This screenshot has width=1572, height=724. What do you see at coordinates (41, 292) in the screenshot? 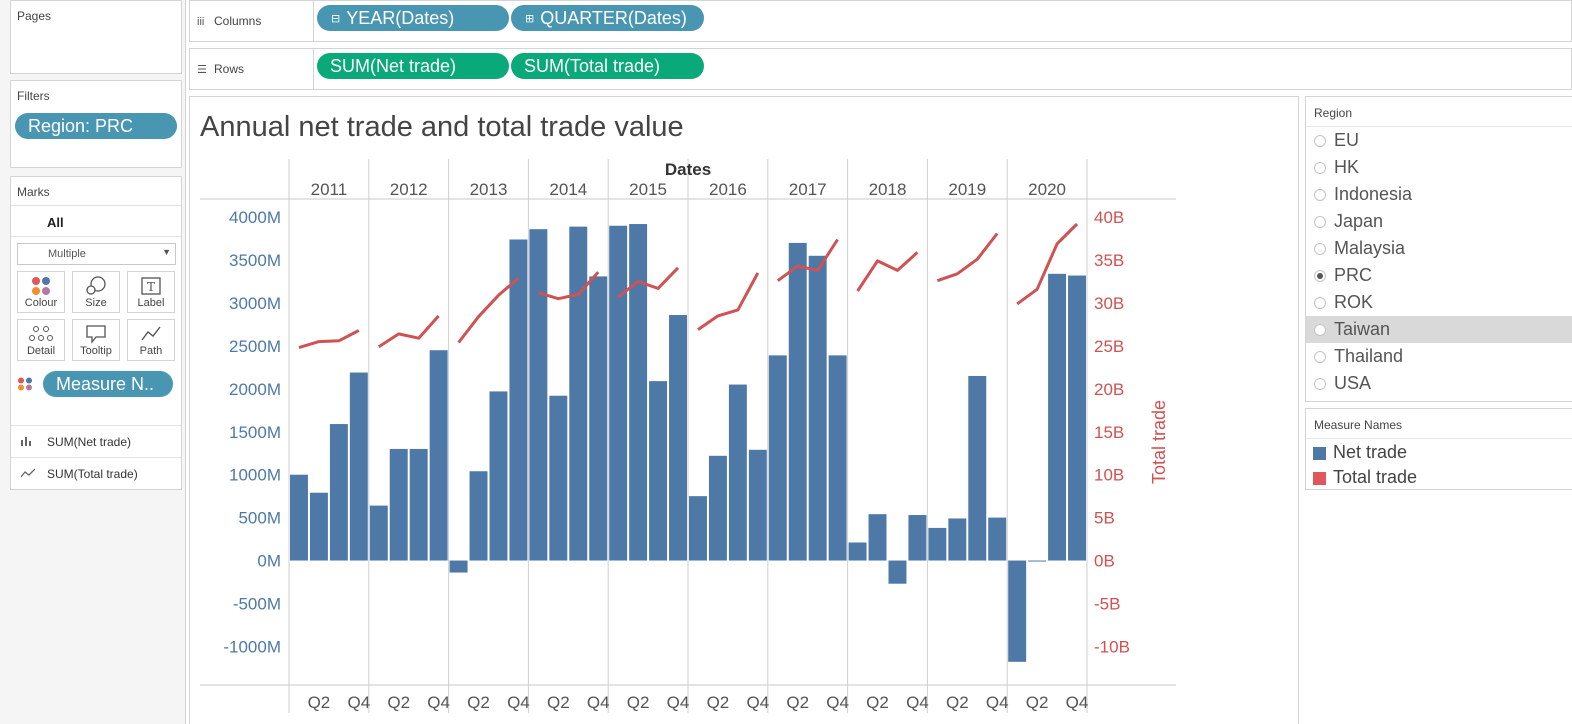
I see `colour-button: Colour` at bounding box center [41, 292].